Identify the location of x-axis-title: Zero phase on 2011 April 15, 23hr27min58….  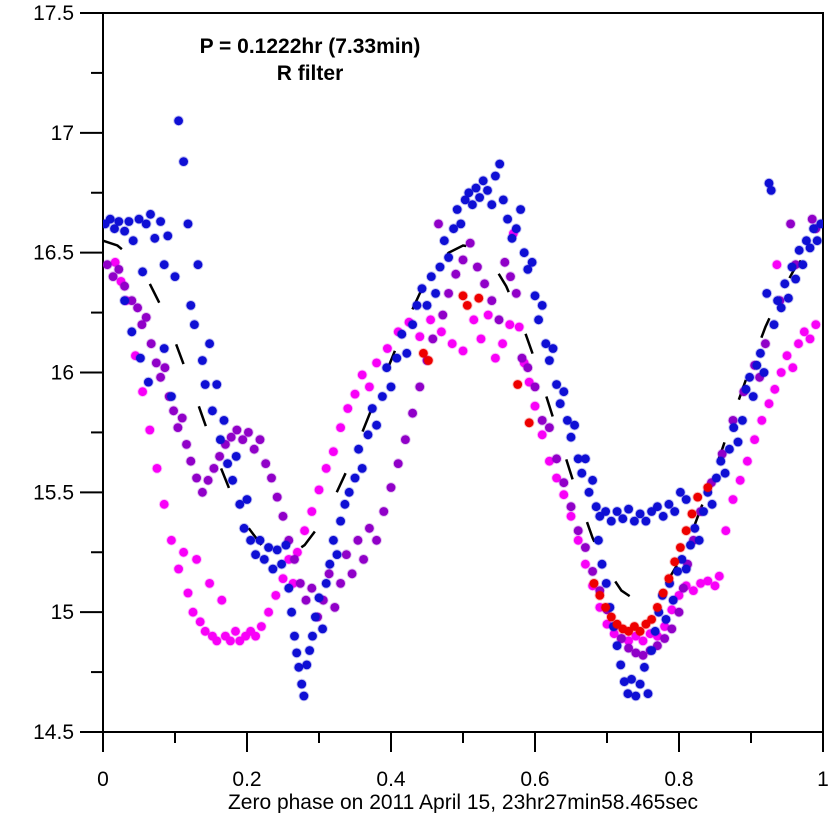
(463, 802).